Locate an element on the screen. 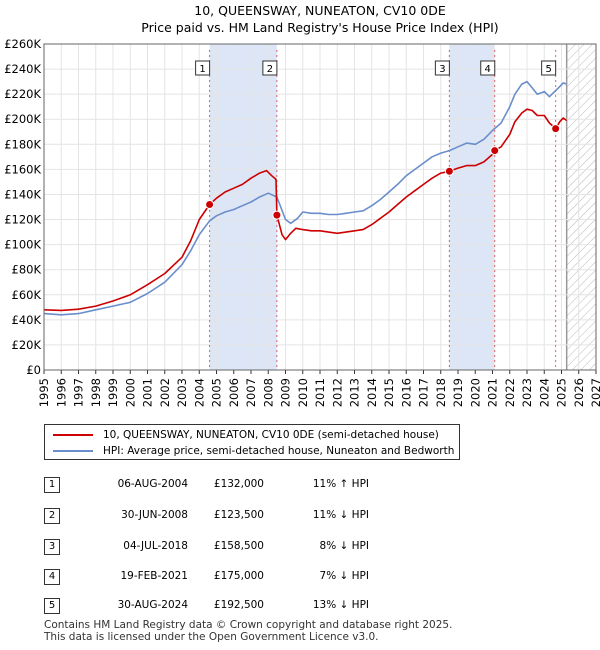 The height and width of the screenshot is (650, 600). x-tick-label: 2002 is located at coordinates (165, 392).